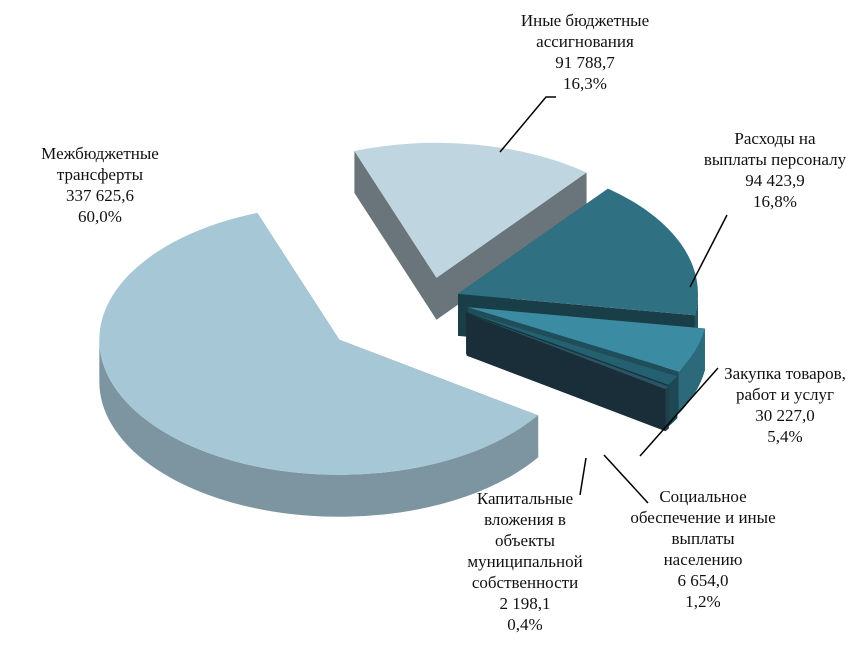 The width and height of the screenshot is (867, 648). Describe the element at coordinates (100, 216) in the screenshot. I see `percentage-label: 60,0%` at that location.